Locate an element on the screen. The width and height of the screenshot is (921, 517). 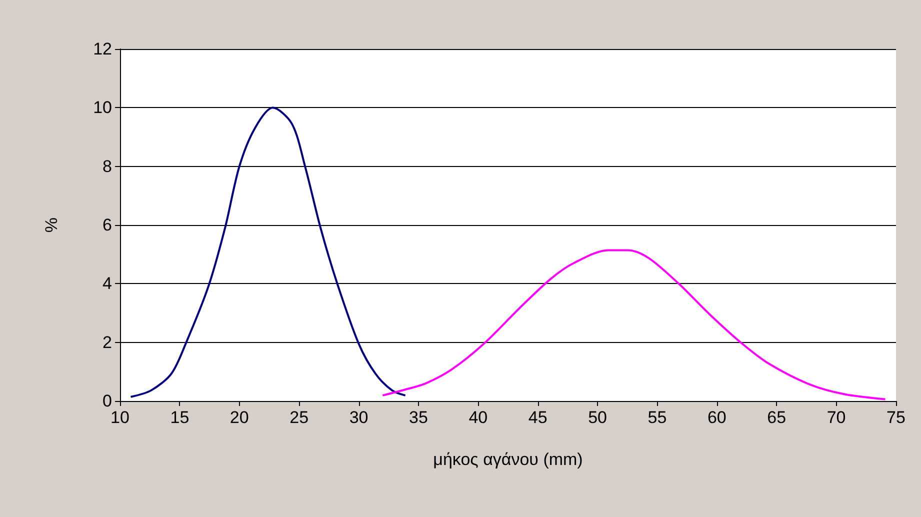
x-tick-label: 60 is located at coordinates (716, 417).